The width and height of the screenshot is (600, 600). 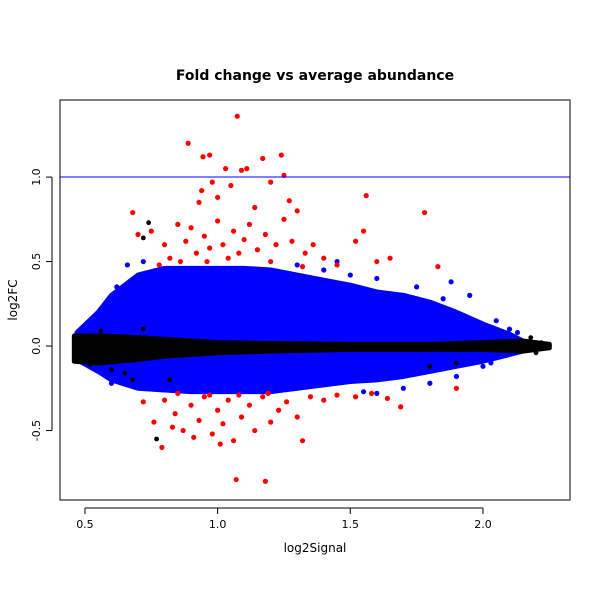 I want to click on y-tick-label: -0.5, so click(x=36, y=430).